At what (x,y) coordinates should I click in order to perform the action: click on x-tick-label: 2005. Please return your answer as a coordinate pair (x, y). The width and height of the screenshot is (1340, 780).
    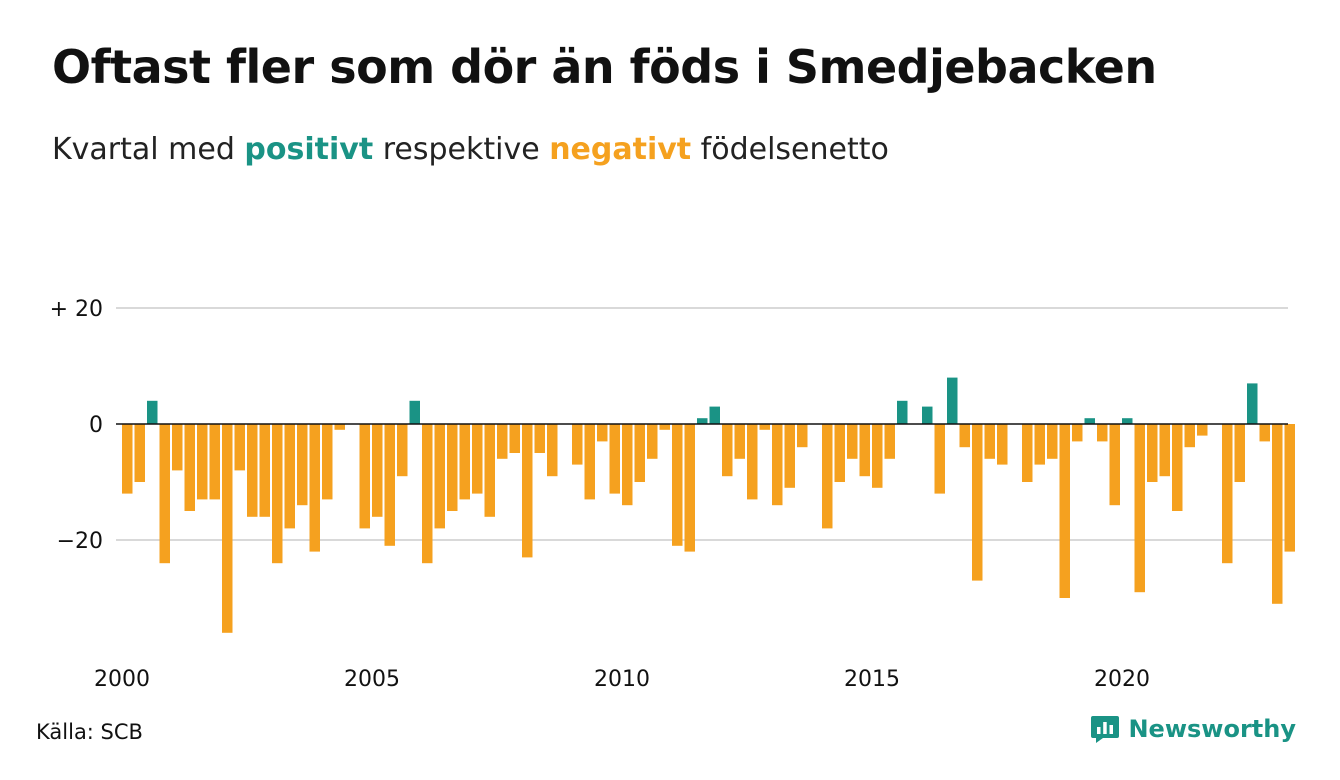
    Looking at the image, I should click on (372, 679).